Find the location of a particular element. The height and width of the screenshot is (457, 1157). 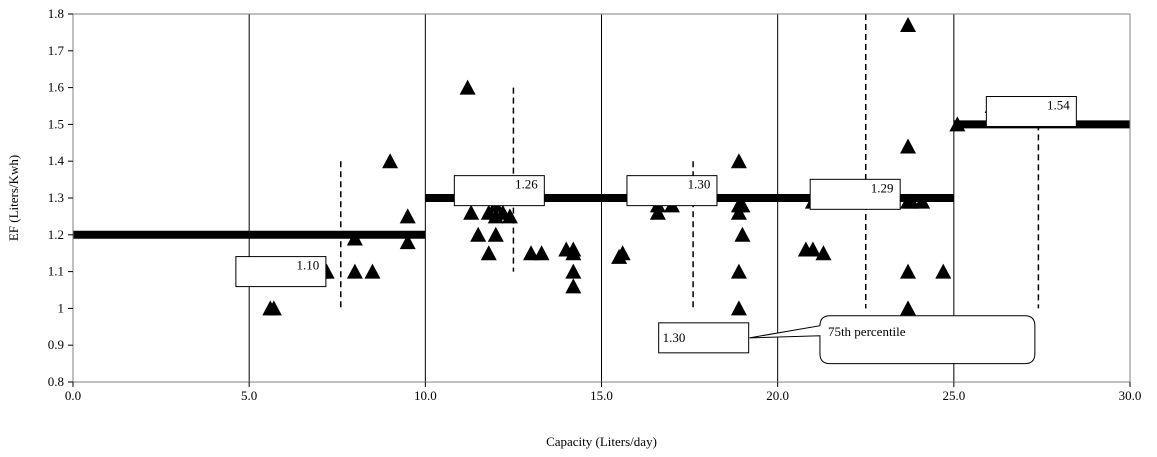

x-tick-label: 30.0 is located at coordinates (1130, 395).